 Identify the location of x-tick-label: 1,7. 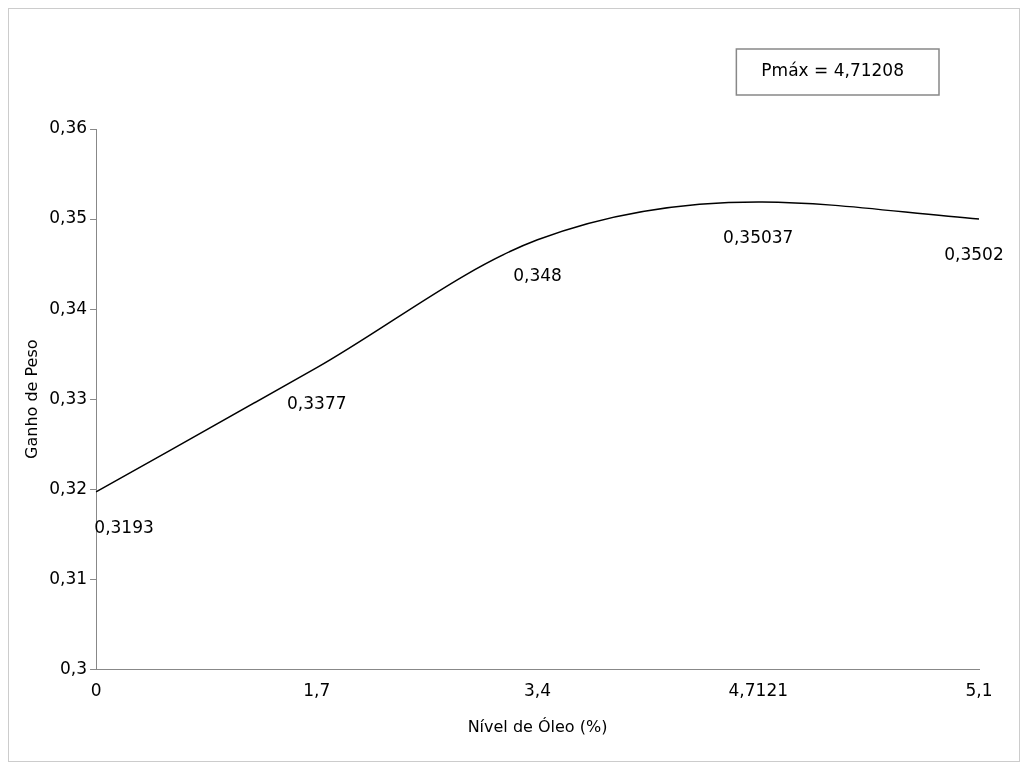
(317, 690).